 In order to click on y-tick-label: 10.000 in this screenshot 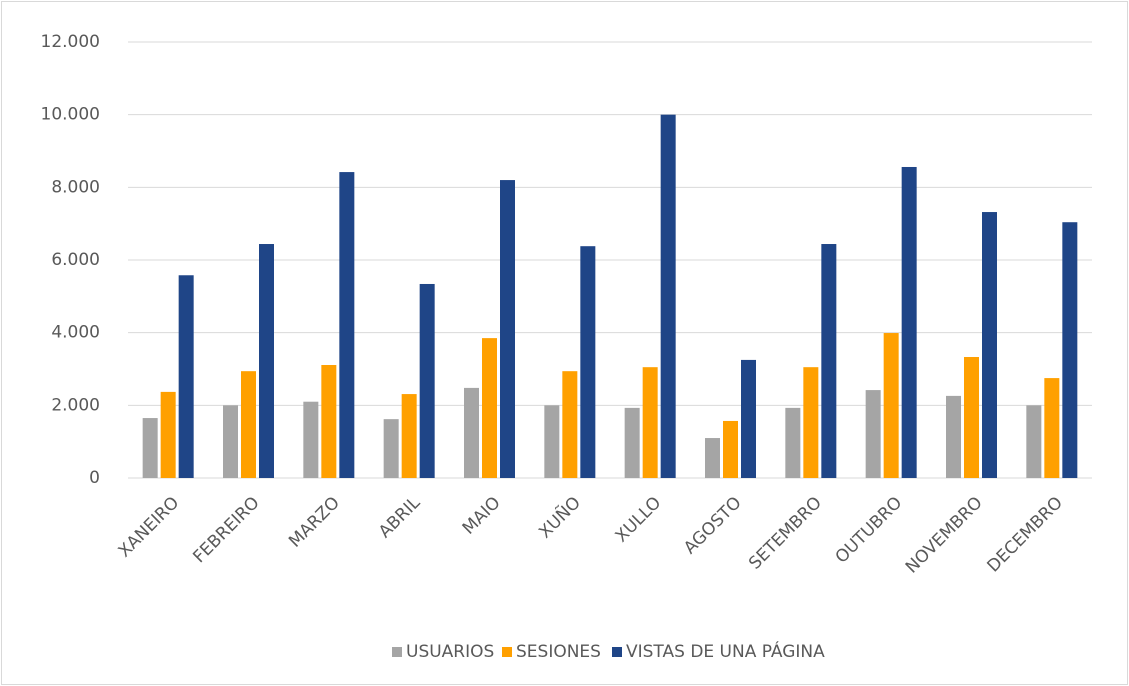, I will do `click(70, 115)`.